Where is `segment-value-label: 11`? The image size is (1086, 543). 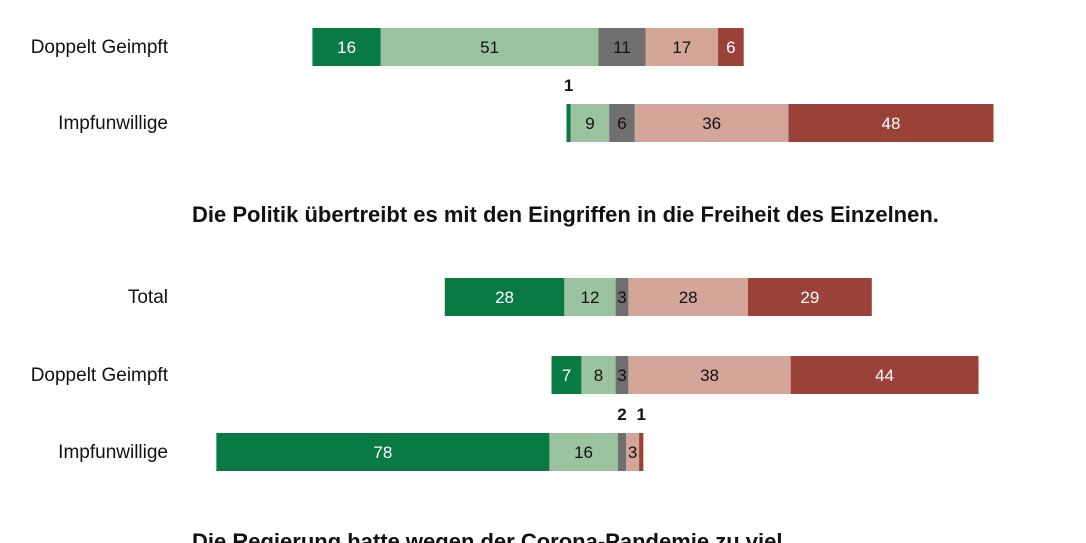 segment-value-label: 11 is located at coordinates (622, 47).